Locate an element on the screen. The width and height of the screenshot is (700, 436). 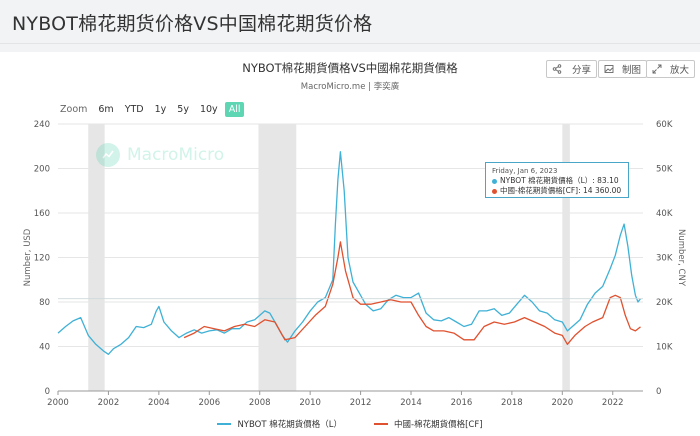
y-left-tick-label: 160 is located at coordinates (42, 214).